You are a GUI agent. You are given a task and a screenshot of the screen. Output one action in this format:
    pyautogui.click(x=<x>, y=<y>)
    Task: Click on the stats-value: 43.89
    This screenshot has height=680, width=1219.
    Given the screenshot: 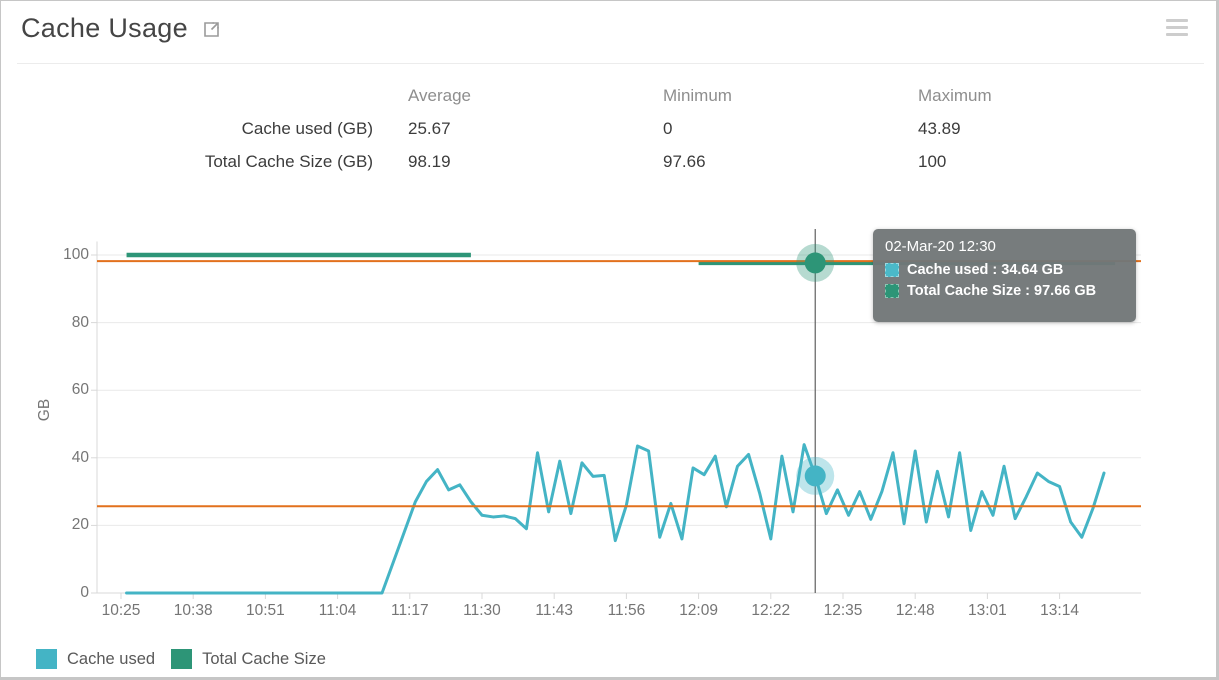 What is the action you would take?
    pyautogui.click(x=939, y=128)
    